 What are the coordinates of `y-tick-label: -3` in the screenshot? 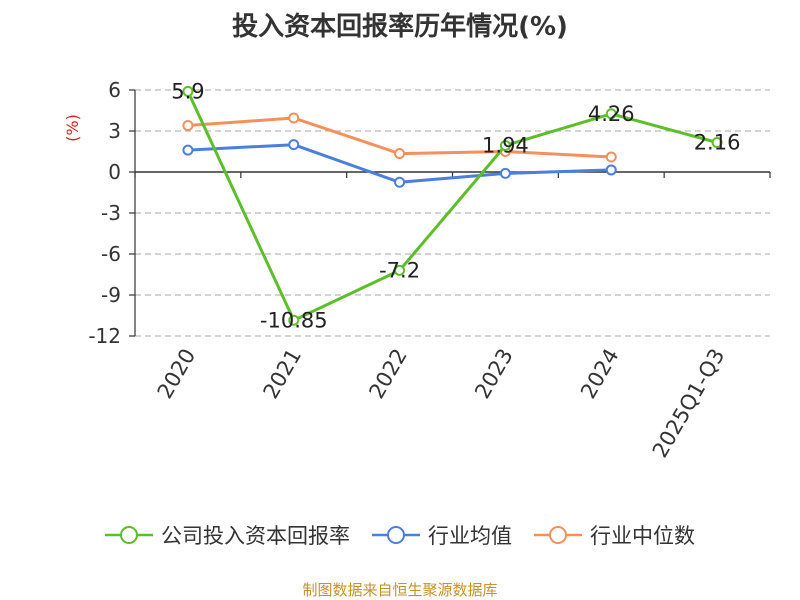 It's located at (111, 213).